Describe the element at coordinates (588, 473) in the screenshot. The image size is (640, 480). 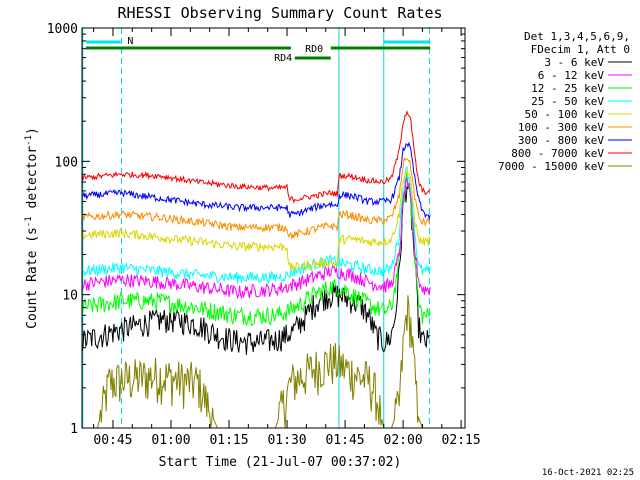
I see `generation-timestamp: 16-Oct-2021 02:25` at that location.